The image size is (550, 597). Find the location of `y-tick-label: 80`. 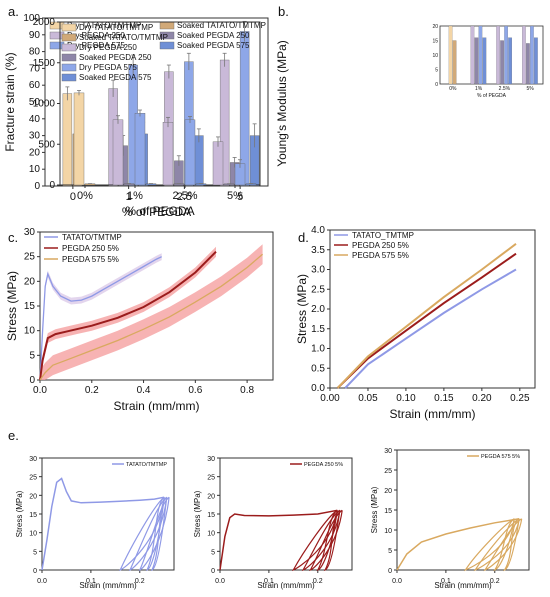

y-tick-label: 80 is located at coordinates (35, 52).